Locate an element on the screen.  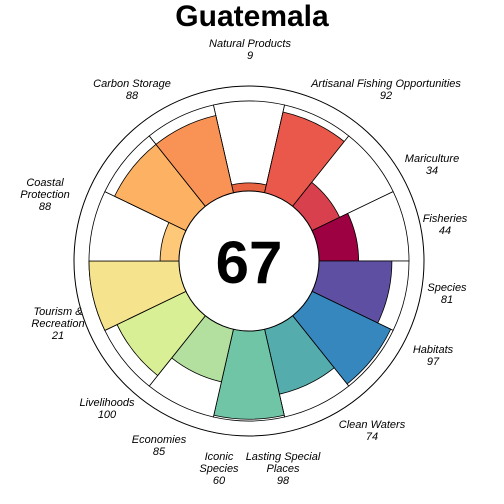
chart-title: Guatemala is located at coordinates (252, 16).